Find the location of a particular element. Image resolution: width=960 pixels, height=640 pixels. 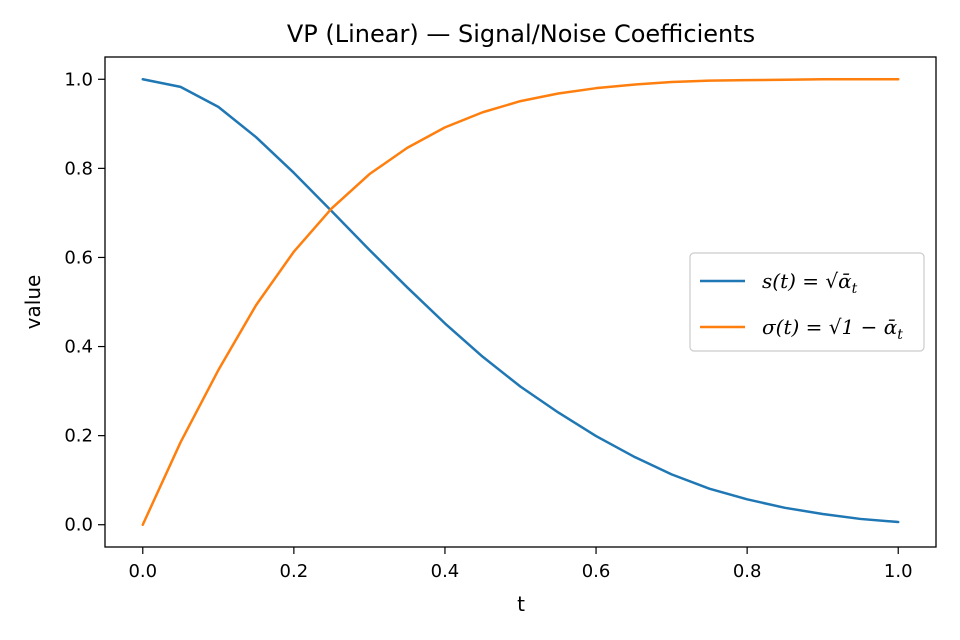

x-tick-label: 0.6 is located at coordinates (596, 571).